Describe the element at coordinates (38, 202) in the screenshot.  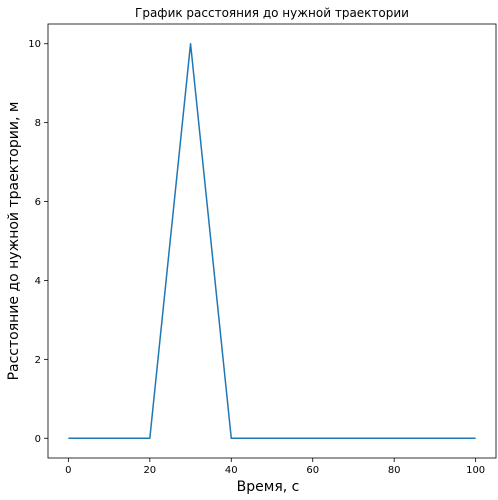
I see `y-tick-label: 6` at that location.